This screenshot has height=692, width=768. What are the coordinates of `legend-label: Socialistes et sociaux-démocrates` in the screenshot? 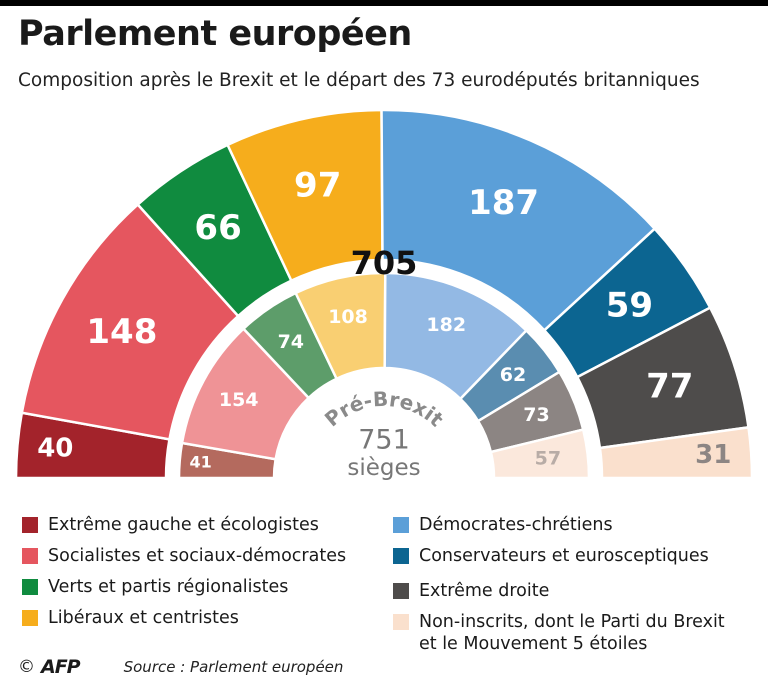 It's located at (197, 556).